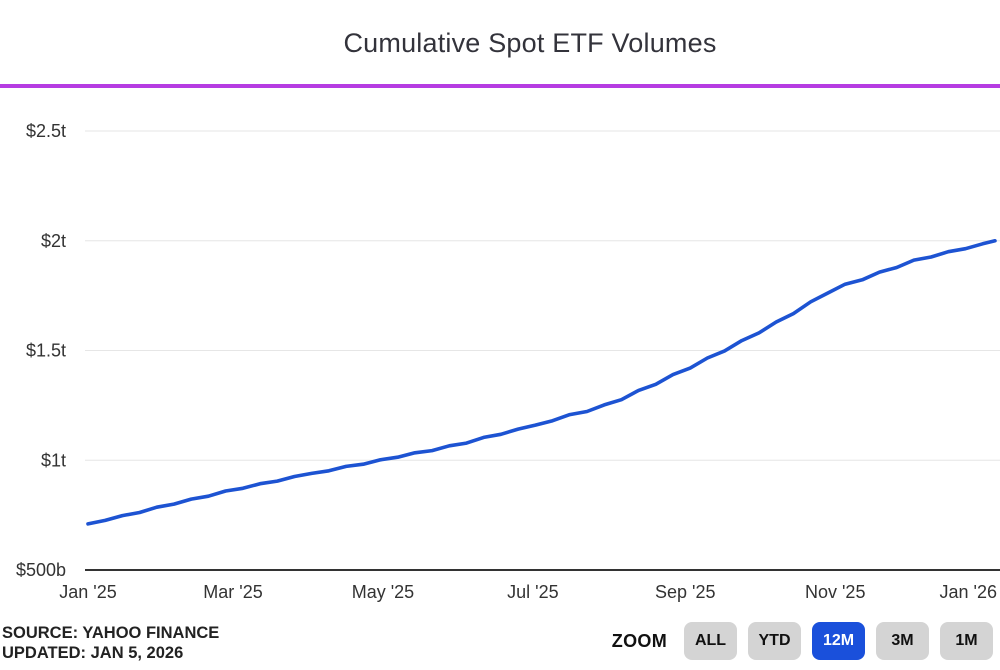 The width and height of the screenshot is (1000, 670). What do you see at coordinates (968, 592) in the screenshot?
I see `x-axis-label: Jan '26` at bounding box center [968, 592].